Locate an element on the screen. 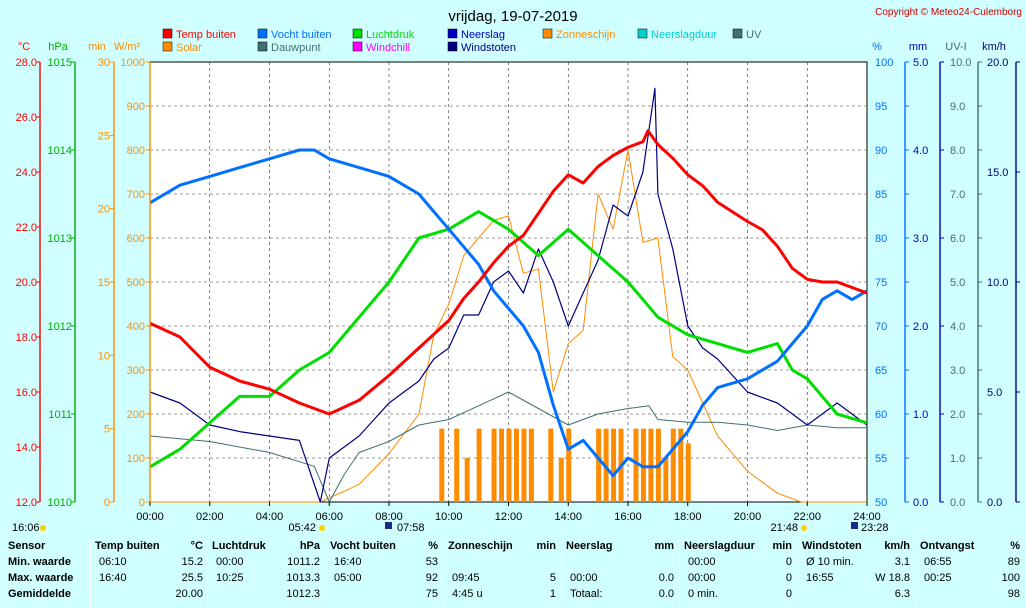  sun-icon is located at coordinates (43, 528).